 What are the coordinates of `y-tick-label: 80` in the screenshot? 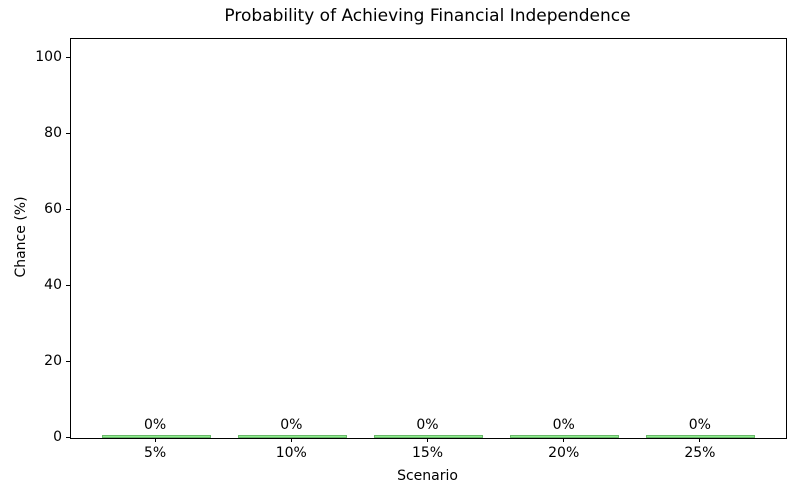 It's located at (53, 133).